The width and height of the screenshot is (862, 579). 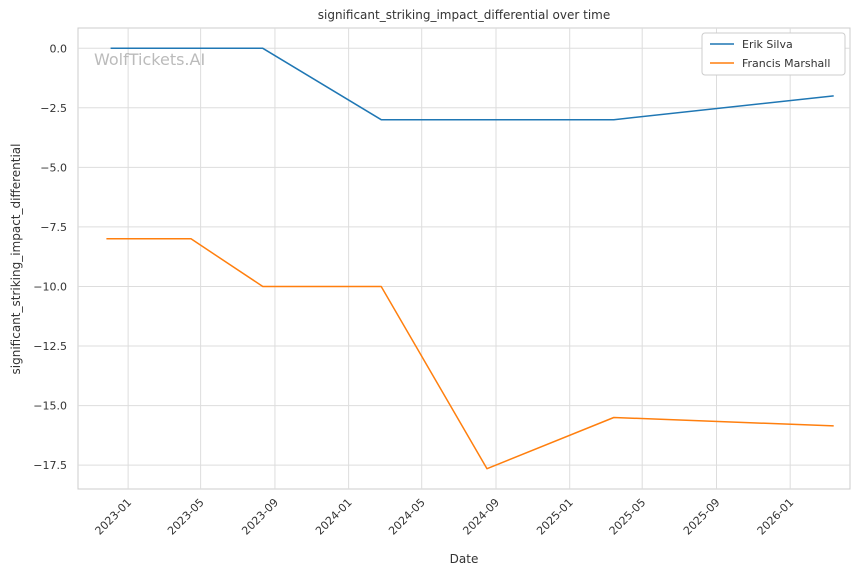 I want to click on x-tick-label: 2024-05, so click(x=407, y=517).